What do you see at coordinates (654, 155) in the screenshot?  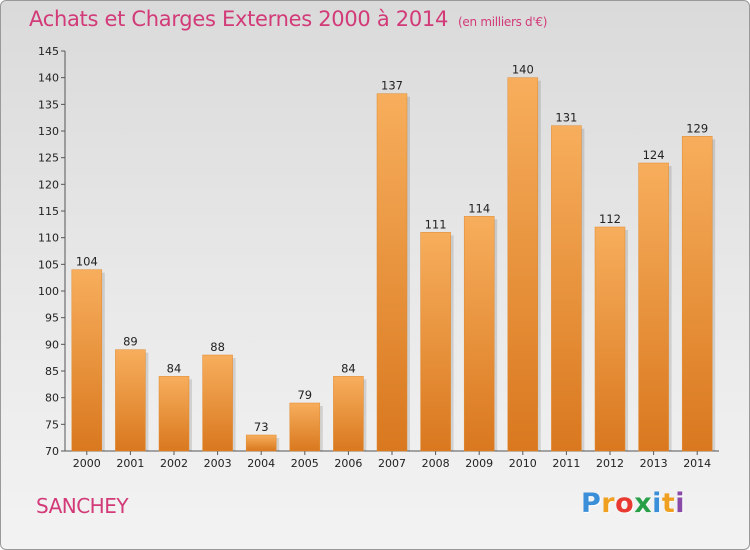 I see `value-label-2013: 124` at bounding box center [654, 155].